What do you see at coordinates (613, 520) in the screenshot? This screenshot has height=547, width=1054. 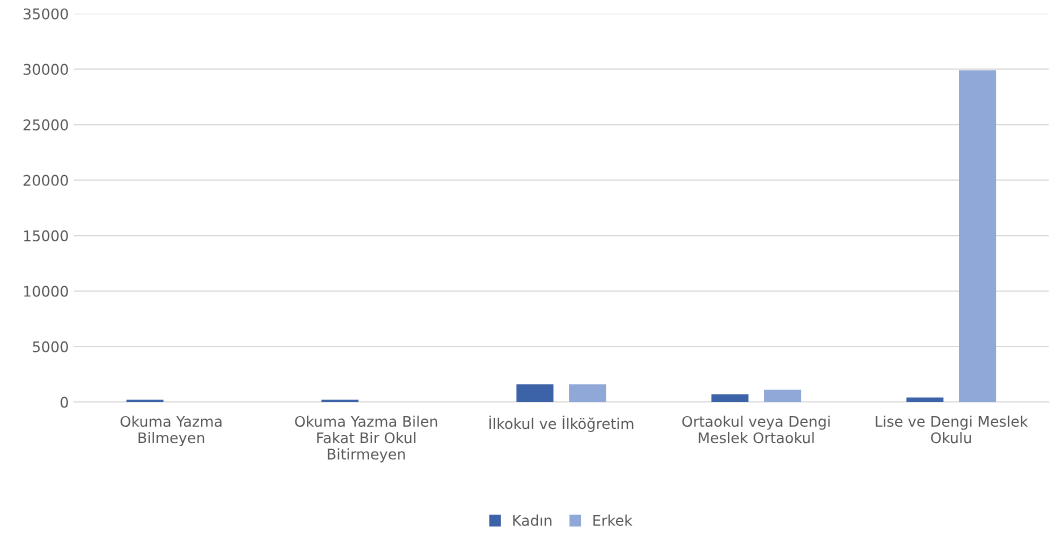 I see `legend-label: Erkek` at bounding box center [613, 520].